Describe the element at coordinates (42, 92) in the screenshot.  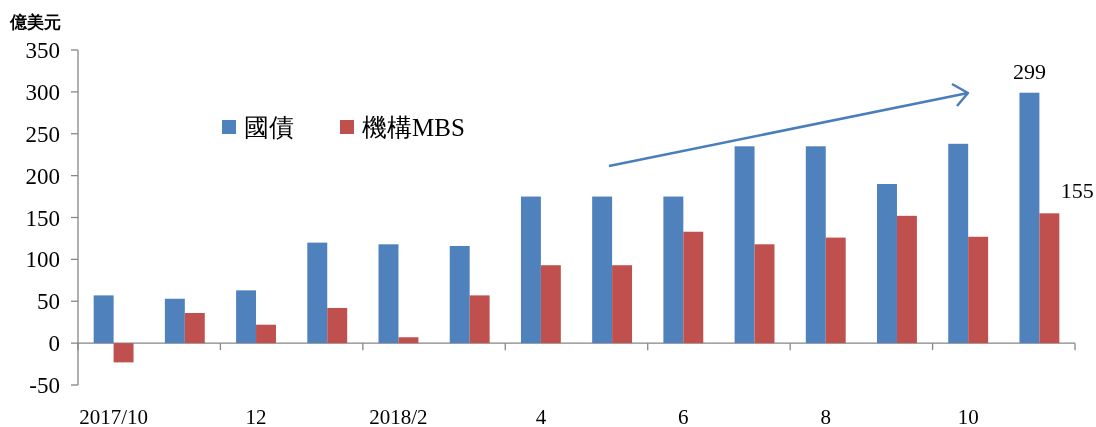
I see `y-tick-label: 300` at that location.